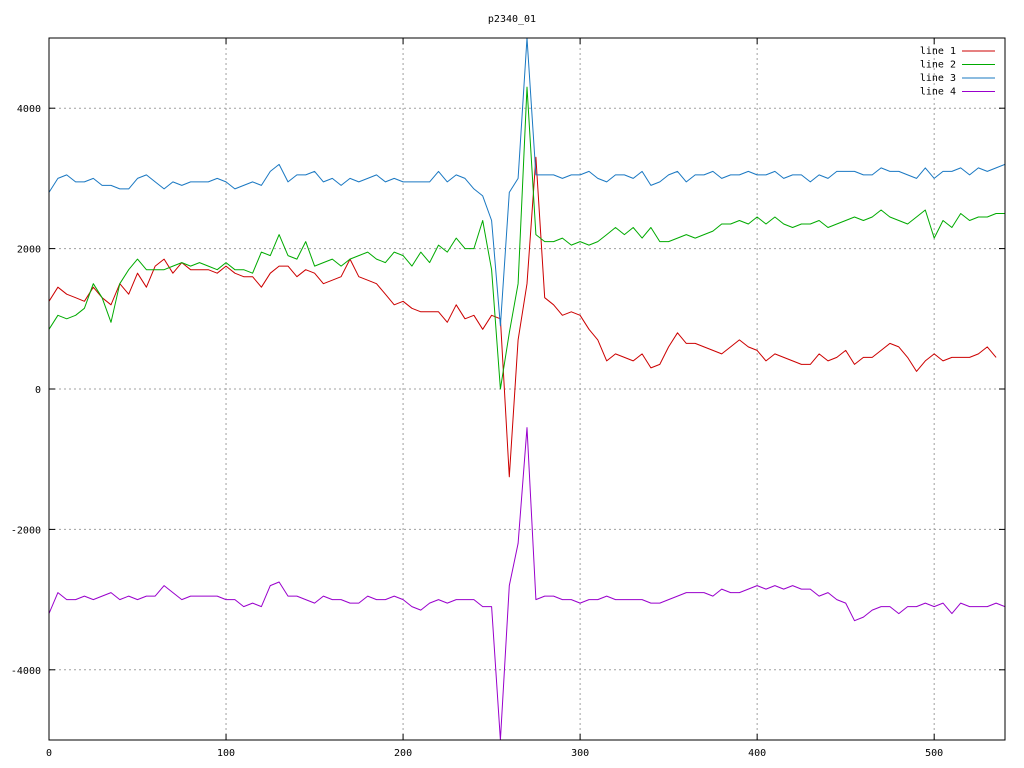 The image size is (1024, 768). I want to click on legend: line 1 line 2 line 3 line 4, so click(957, 72).